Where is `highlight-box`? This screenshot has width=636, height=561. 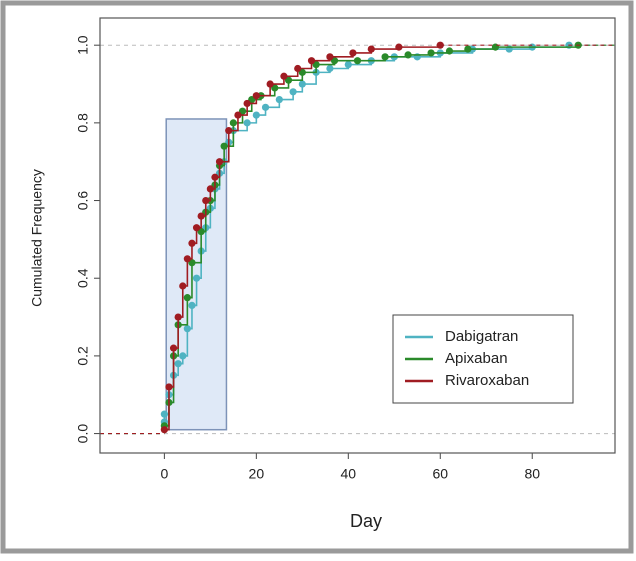 highlight-box is located at coordinates (196, 274).